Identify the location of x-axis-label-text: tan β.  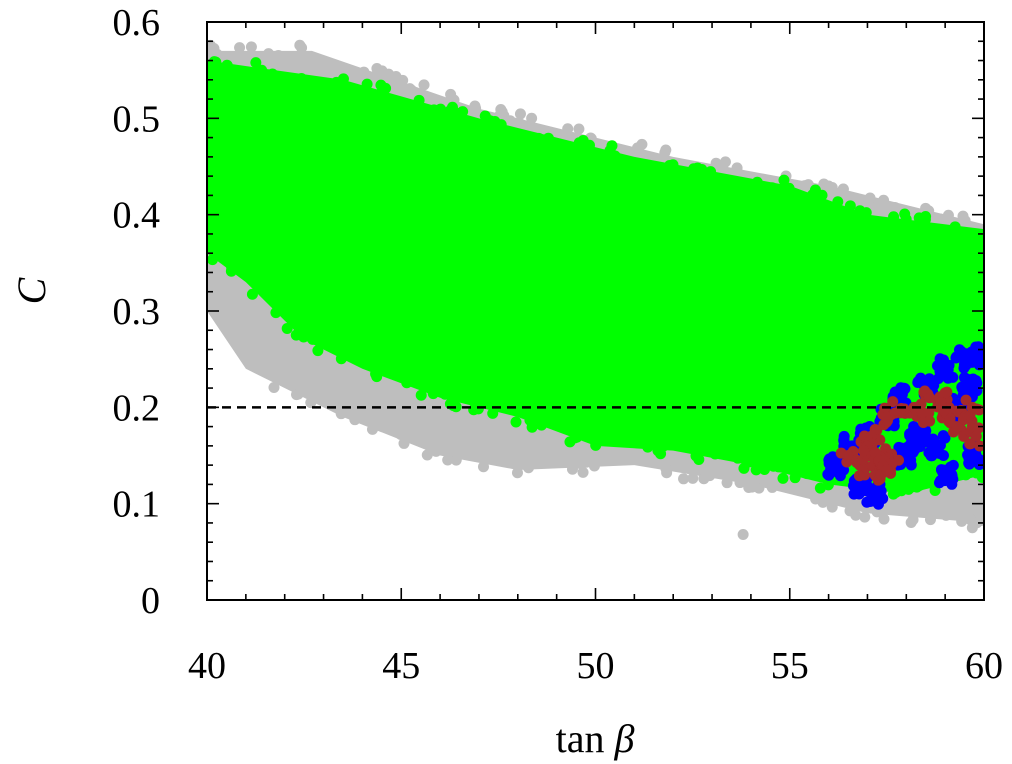
(595, 738).